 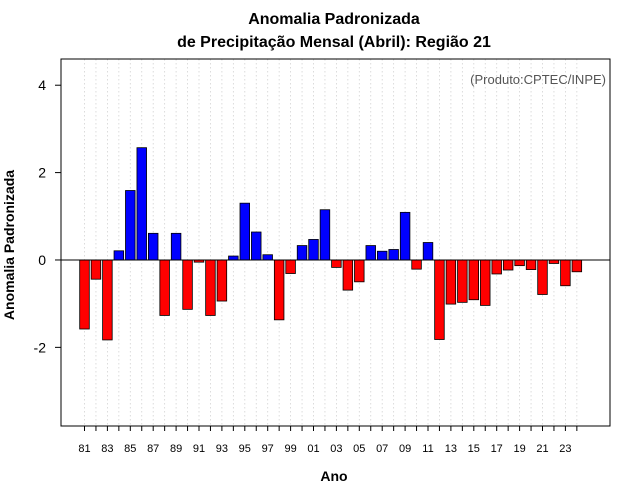 I want to click on y-tick-label: 0, so click(x=42, y=260).